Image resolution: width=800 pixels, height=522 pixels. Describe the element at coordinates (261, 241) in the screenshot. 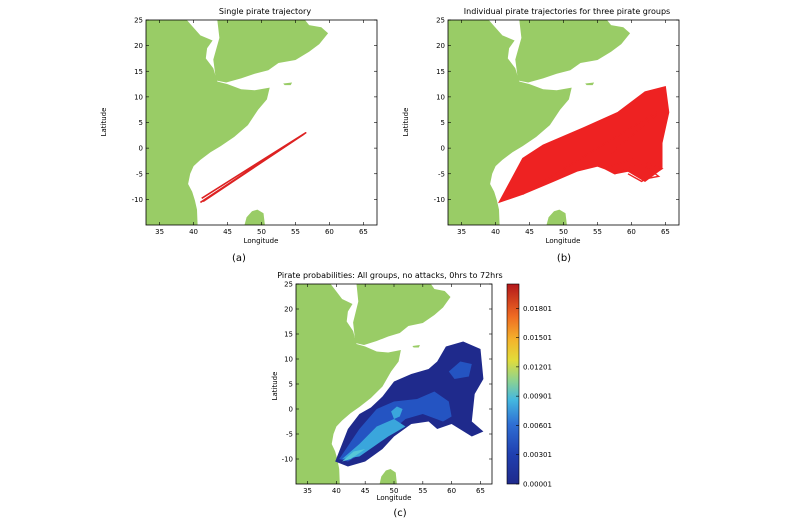

I see `panel-a-xlabel: Longitude` at that location.